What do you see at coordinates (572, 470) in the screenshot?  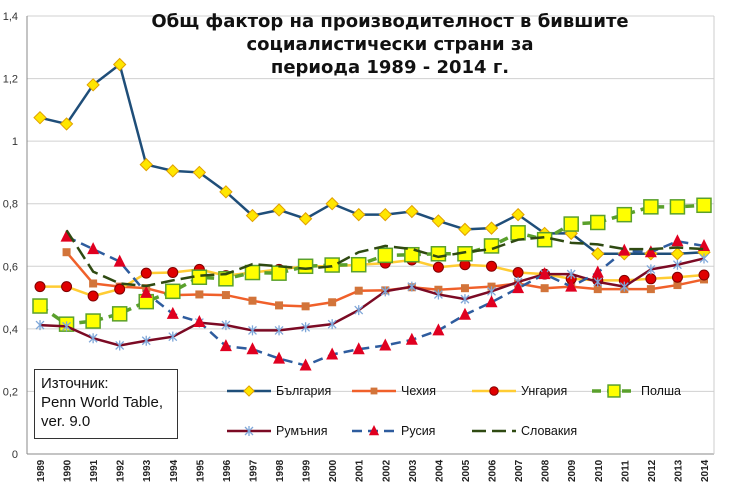 I see `x-tick-label: 2009` at bounding box center [572, 470].